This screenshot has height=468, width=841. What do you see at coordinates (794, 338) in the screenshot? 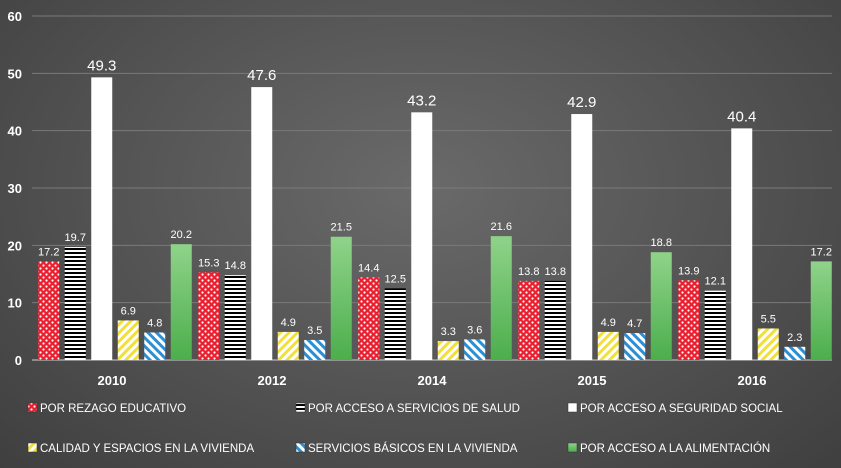
I see `data-label: 2.3` at bounding box center [794, 338].